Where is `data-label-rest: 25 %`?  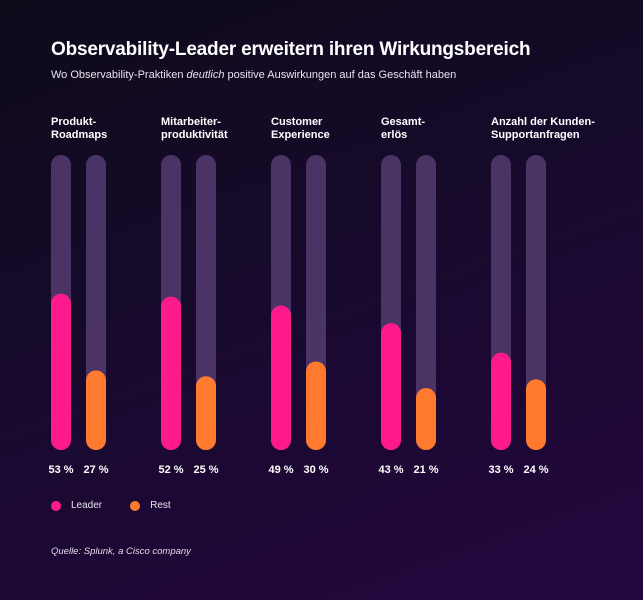
data-label-rest: 25 % is located at coordinates (206, 470).